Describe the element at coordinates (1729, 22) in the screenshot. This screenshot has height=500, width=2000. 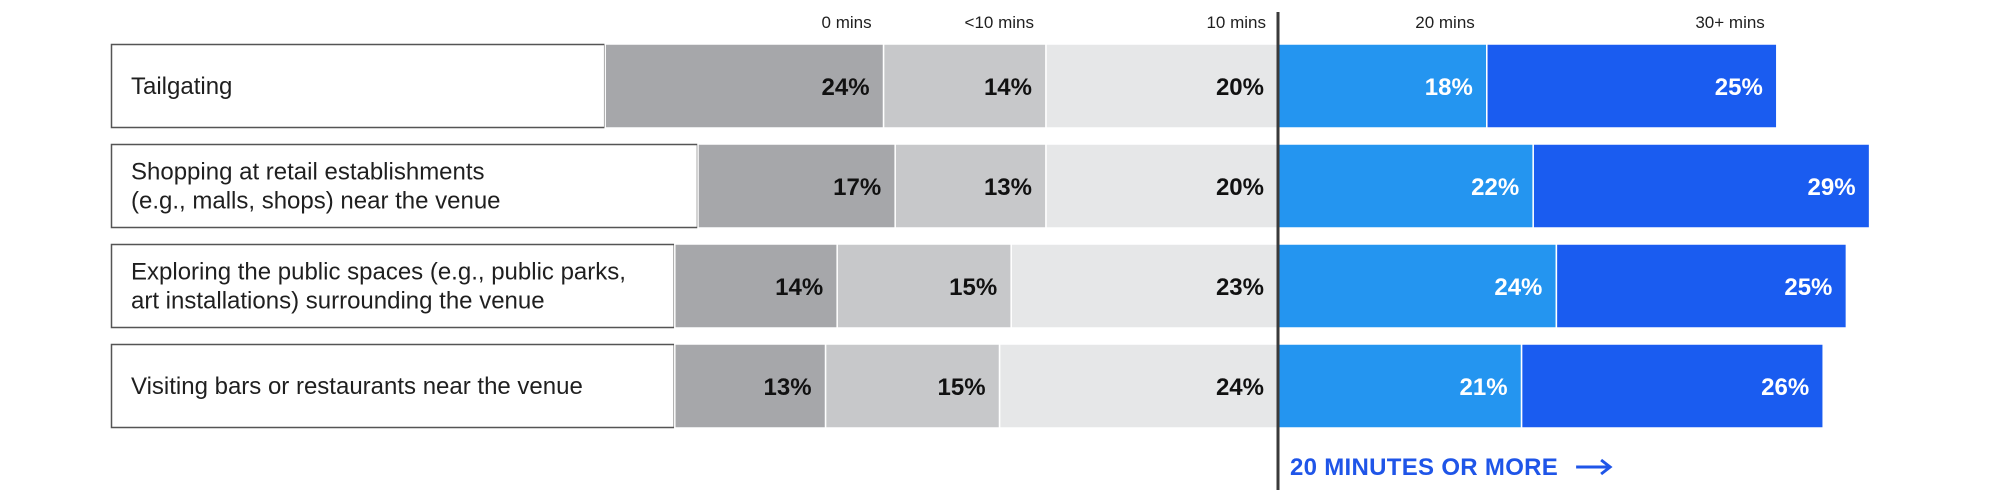
I see `axis-tick-label: 30+ mins` at that location.